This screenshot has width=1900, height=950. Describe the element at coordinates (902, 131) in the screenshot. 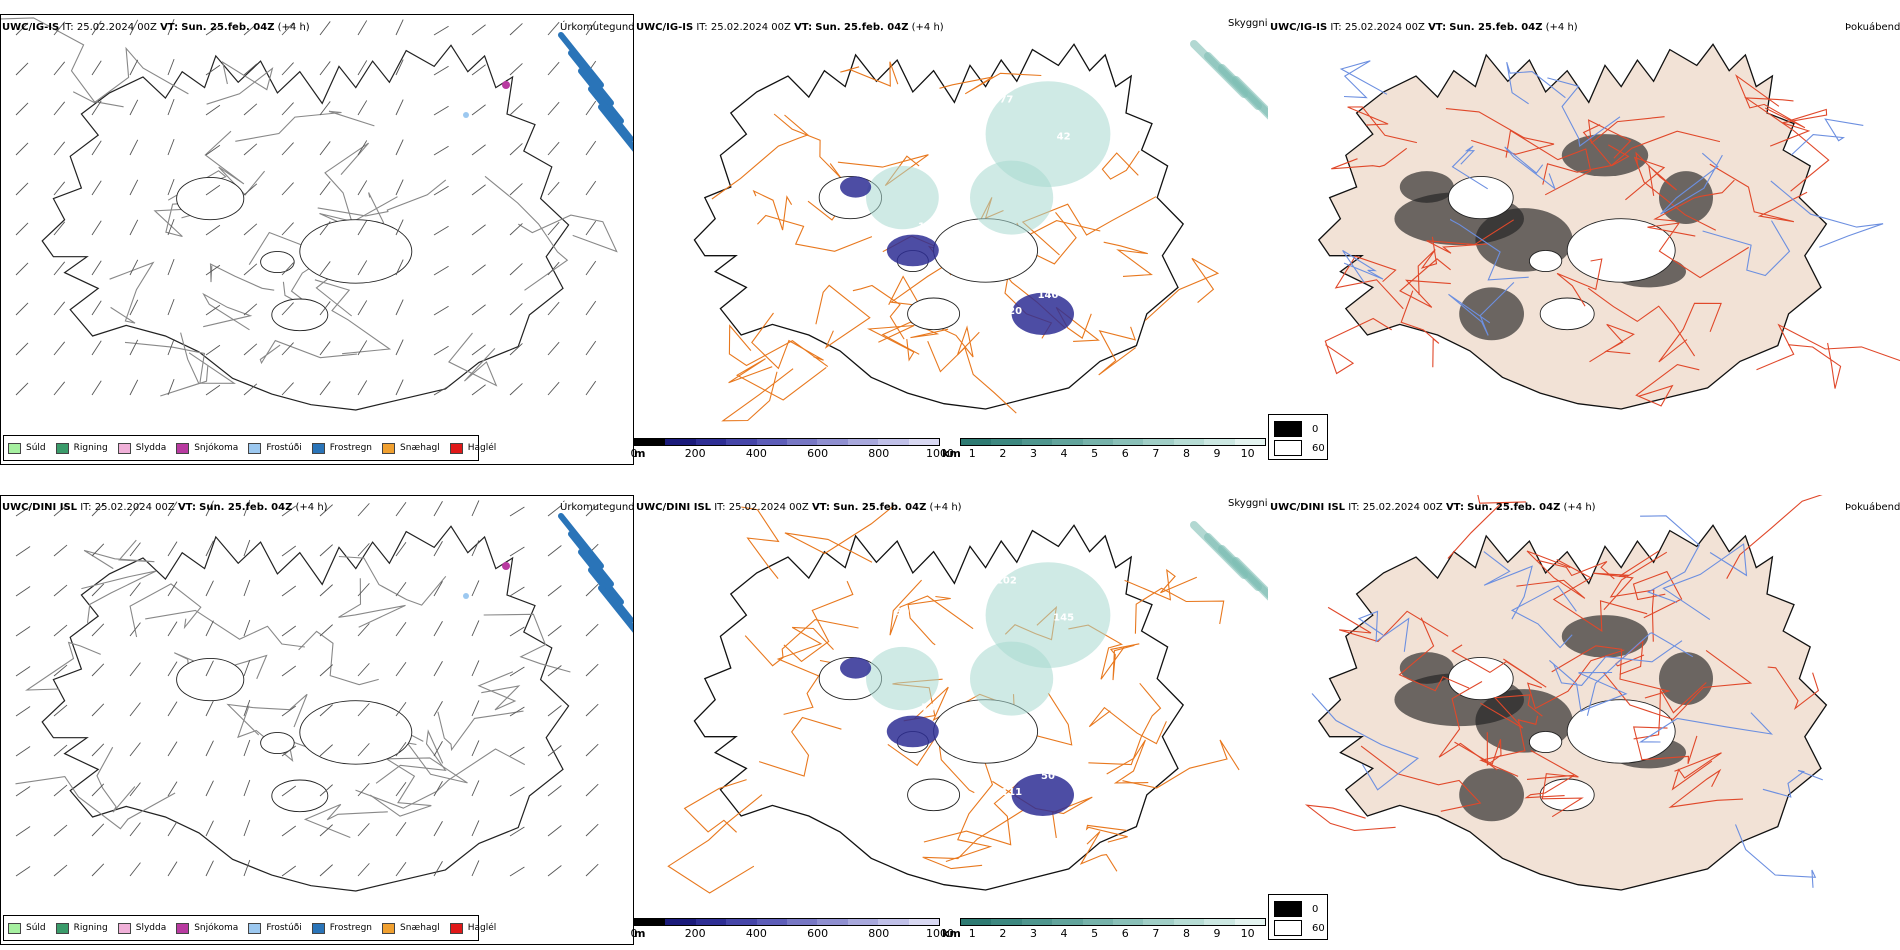

I see `ceiling-value-label: 22` at that location.